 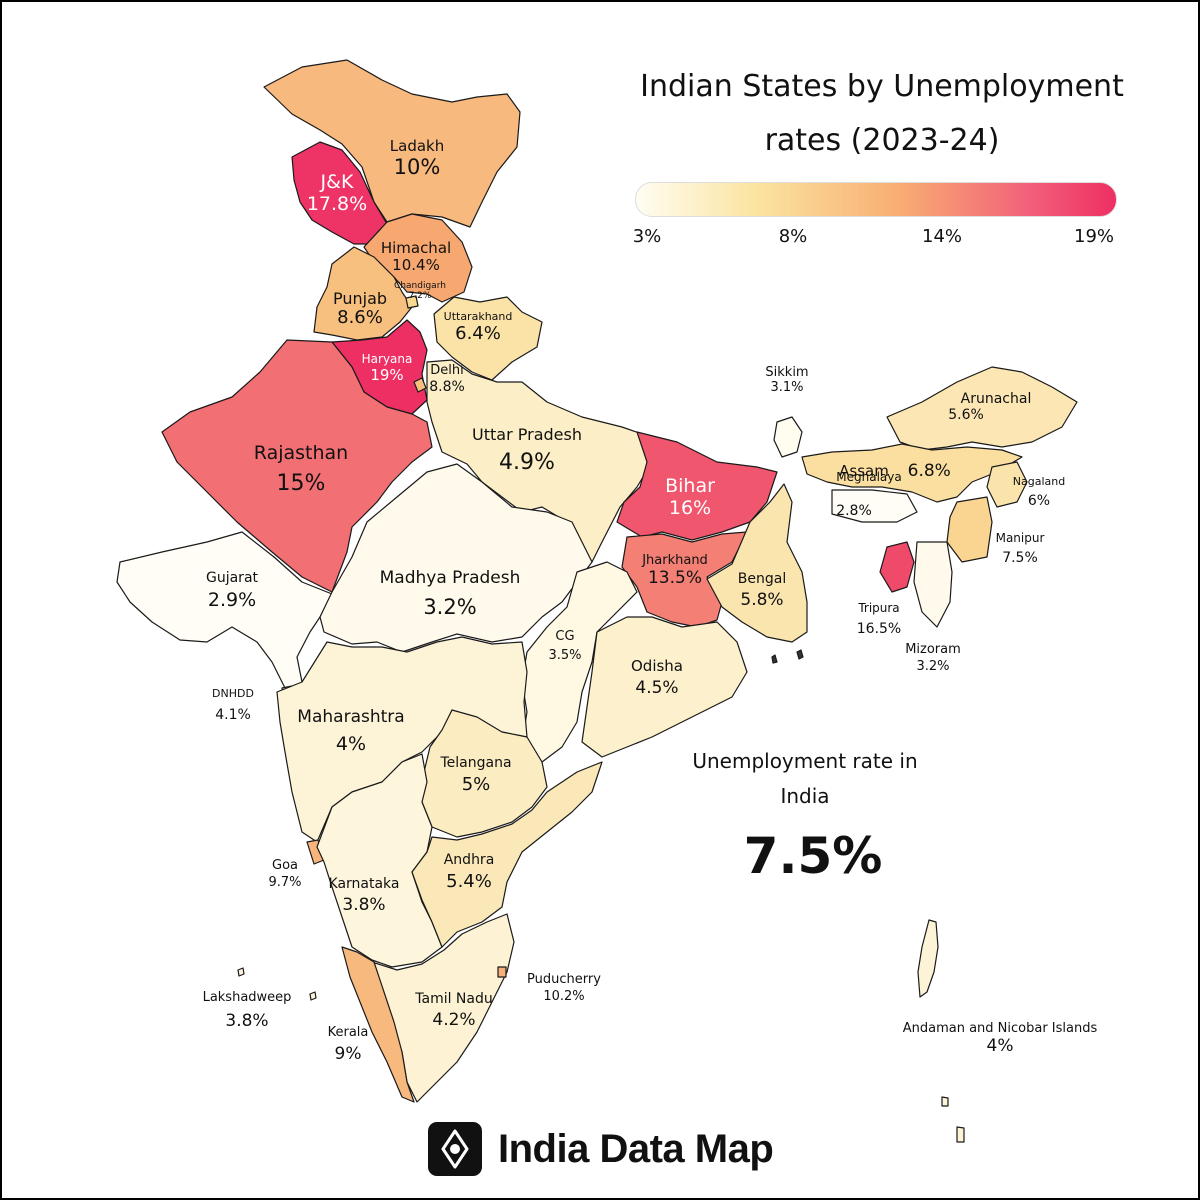 I want to click on region-arunachal, so click(x=982, y=408).